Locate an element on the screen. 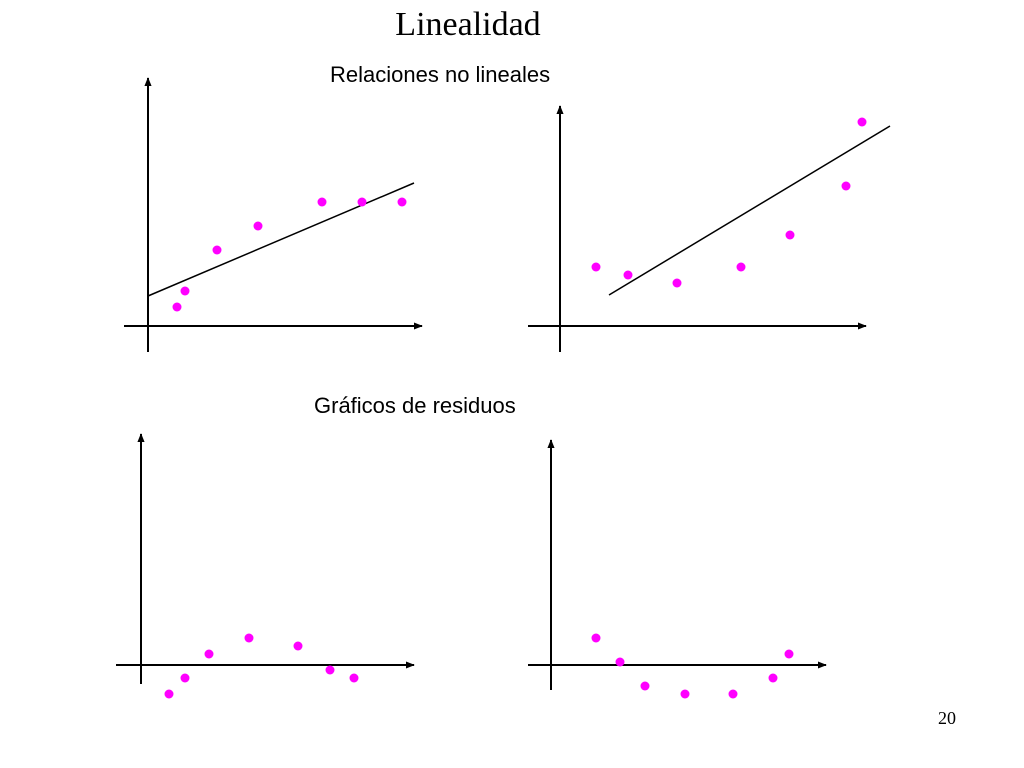 This screenshot has width=1024, height=768. page-number: 20 is located at coordinates (947, 718).